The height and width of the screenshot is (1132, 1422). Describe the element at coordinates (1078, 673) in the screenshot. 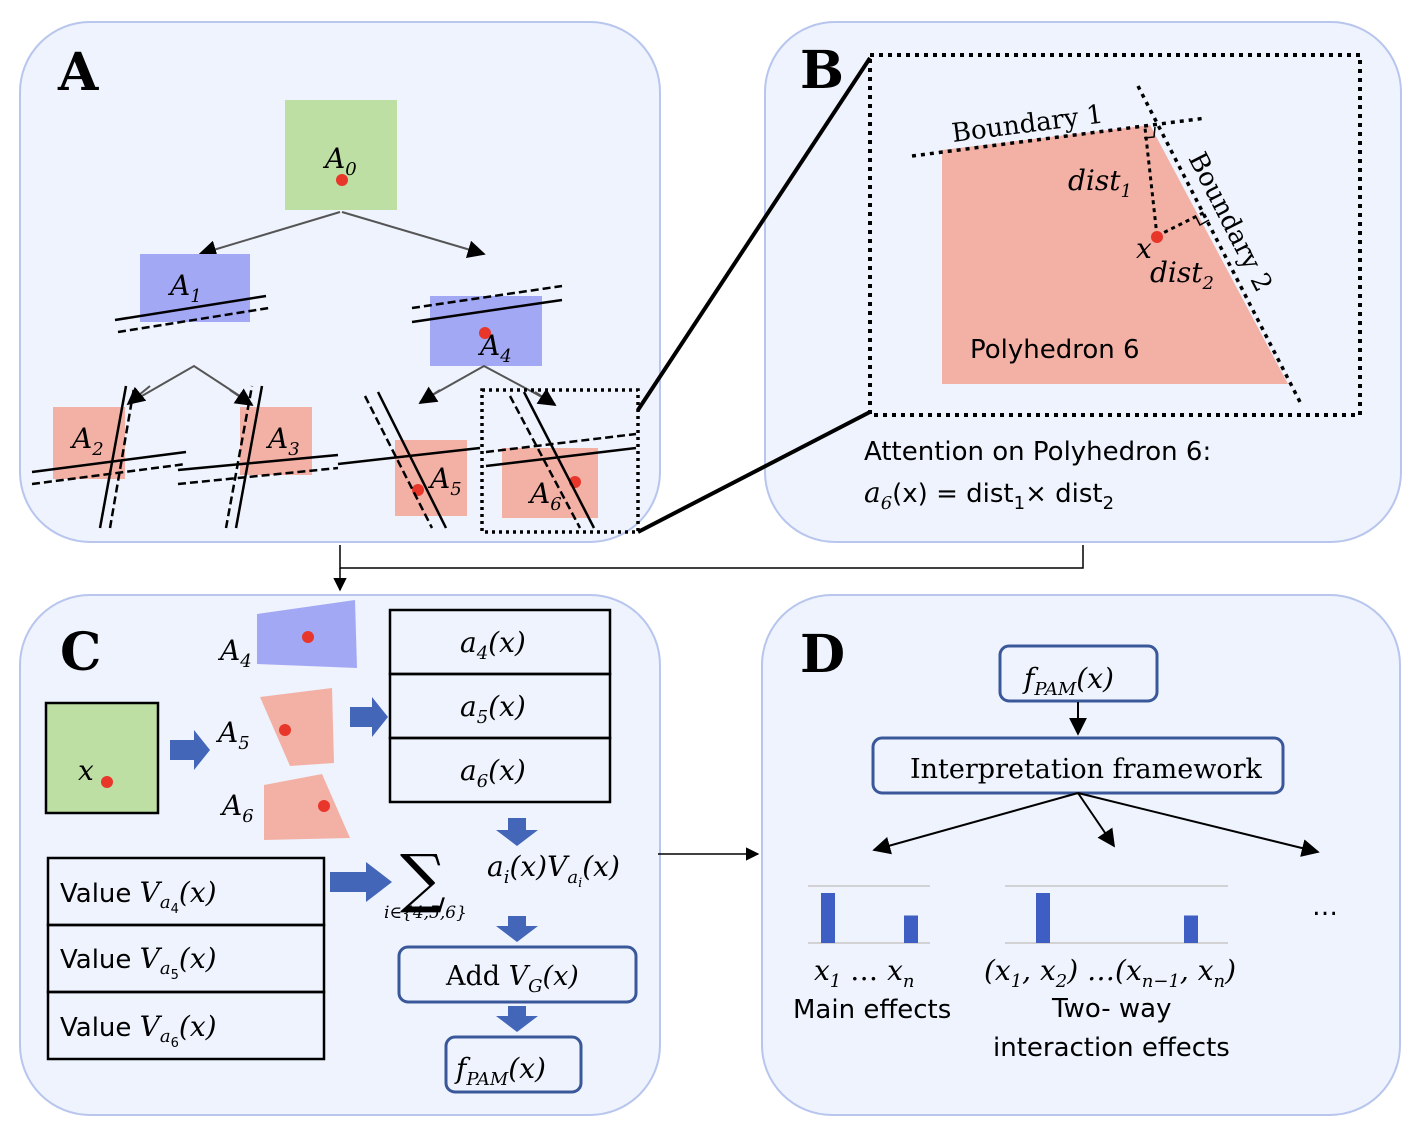

I see `fpam-top-box` at that location.